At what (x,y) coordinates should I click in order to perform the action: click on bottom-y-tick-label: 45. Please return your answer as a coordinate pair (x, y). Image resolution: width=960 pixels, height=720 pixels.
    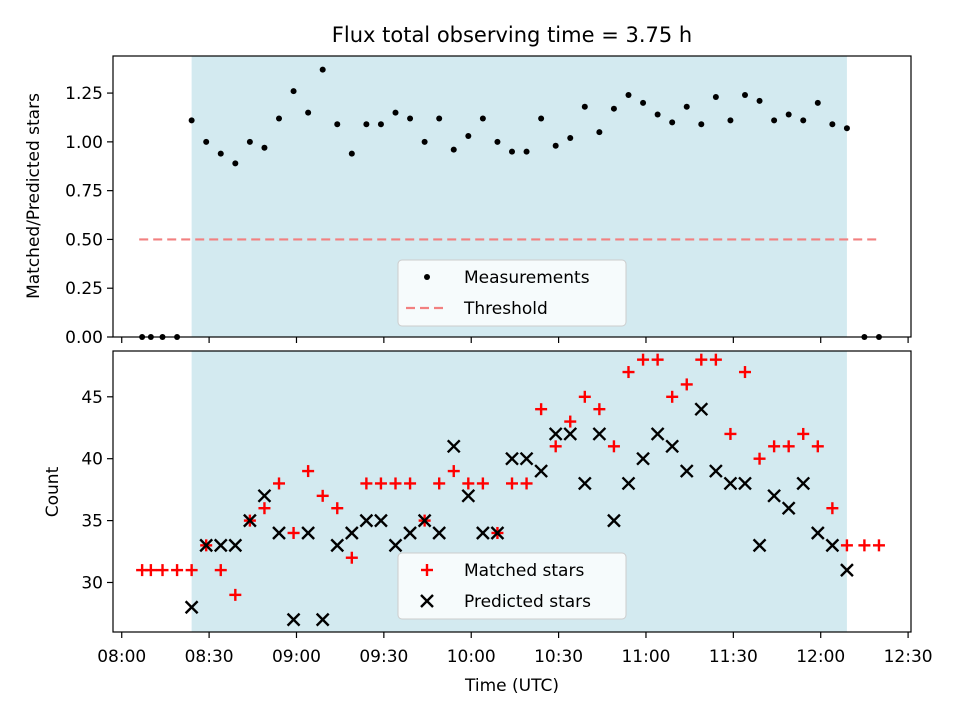
    Looking at the image, I should click on (92, 398).